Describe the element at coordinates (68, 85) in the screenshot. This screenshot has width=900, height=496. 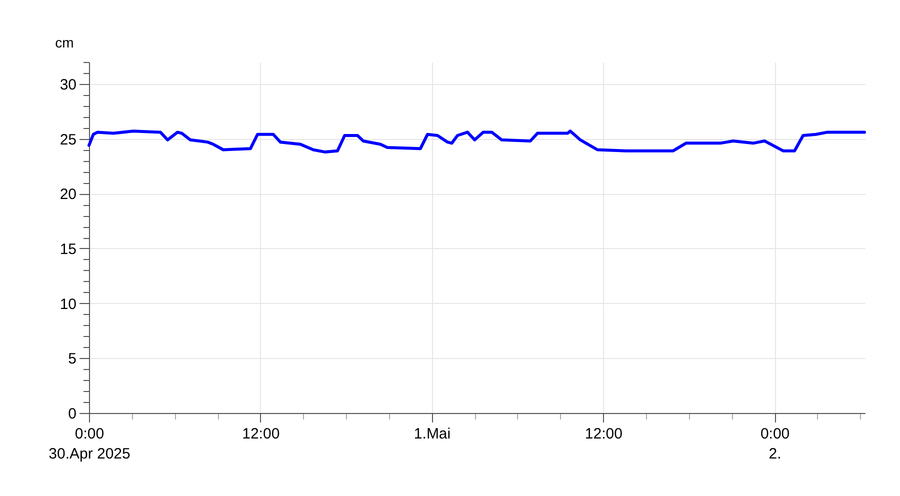
I see `y-tick-label: 30` at that location.